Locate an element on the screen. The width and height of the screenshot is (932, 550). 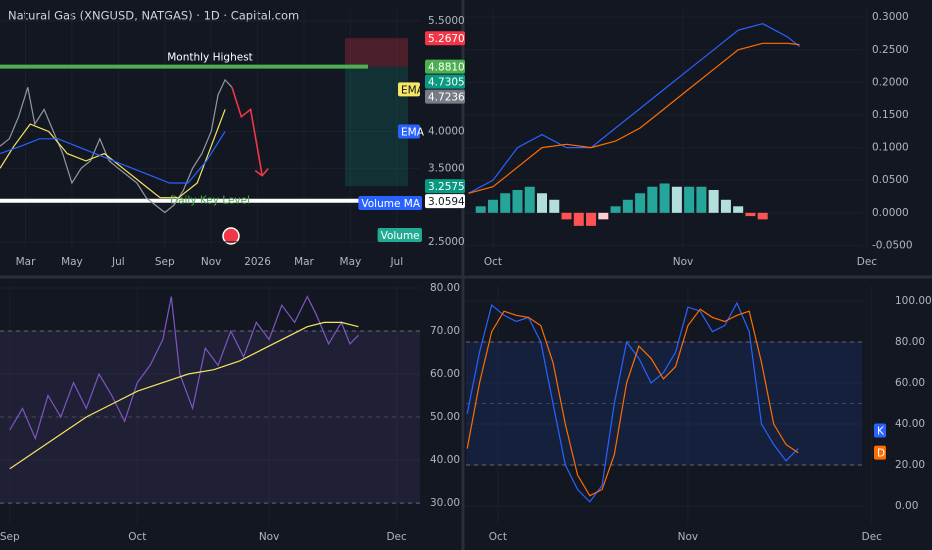
series-tag-label: K is located at coordinates (881, 432).